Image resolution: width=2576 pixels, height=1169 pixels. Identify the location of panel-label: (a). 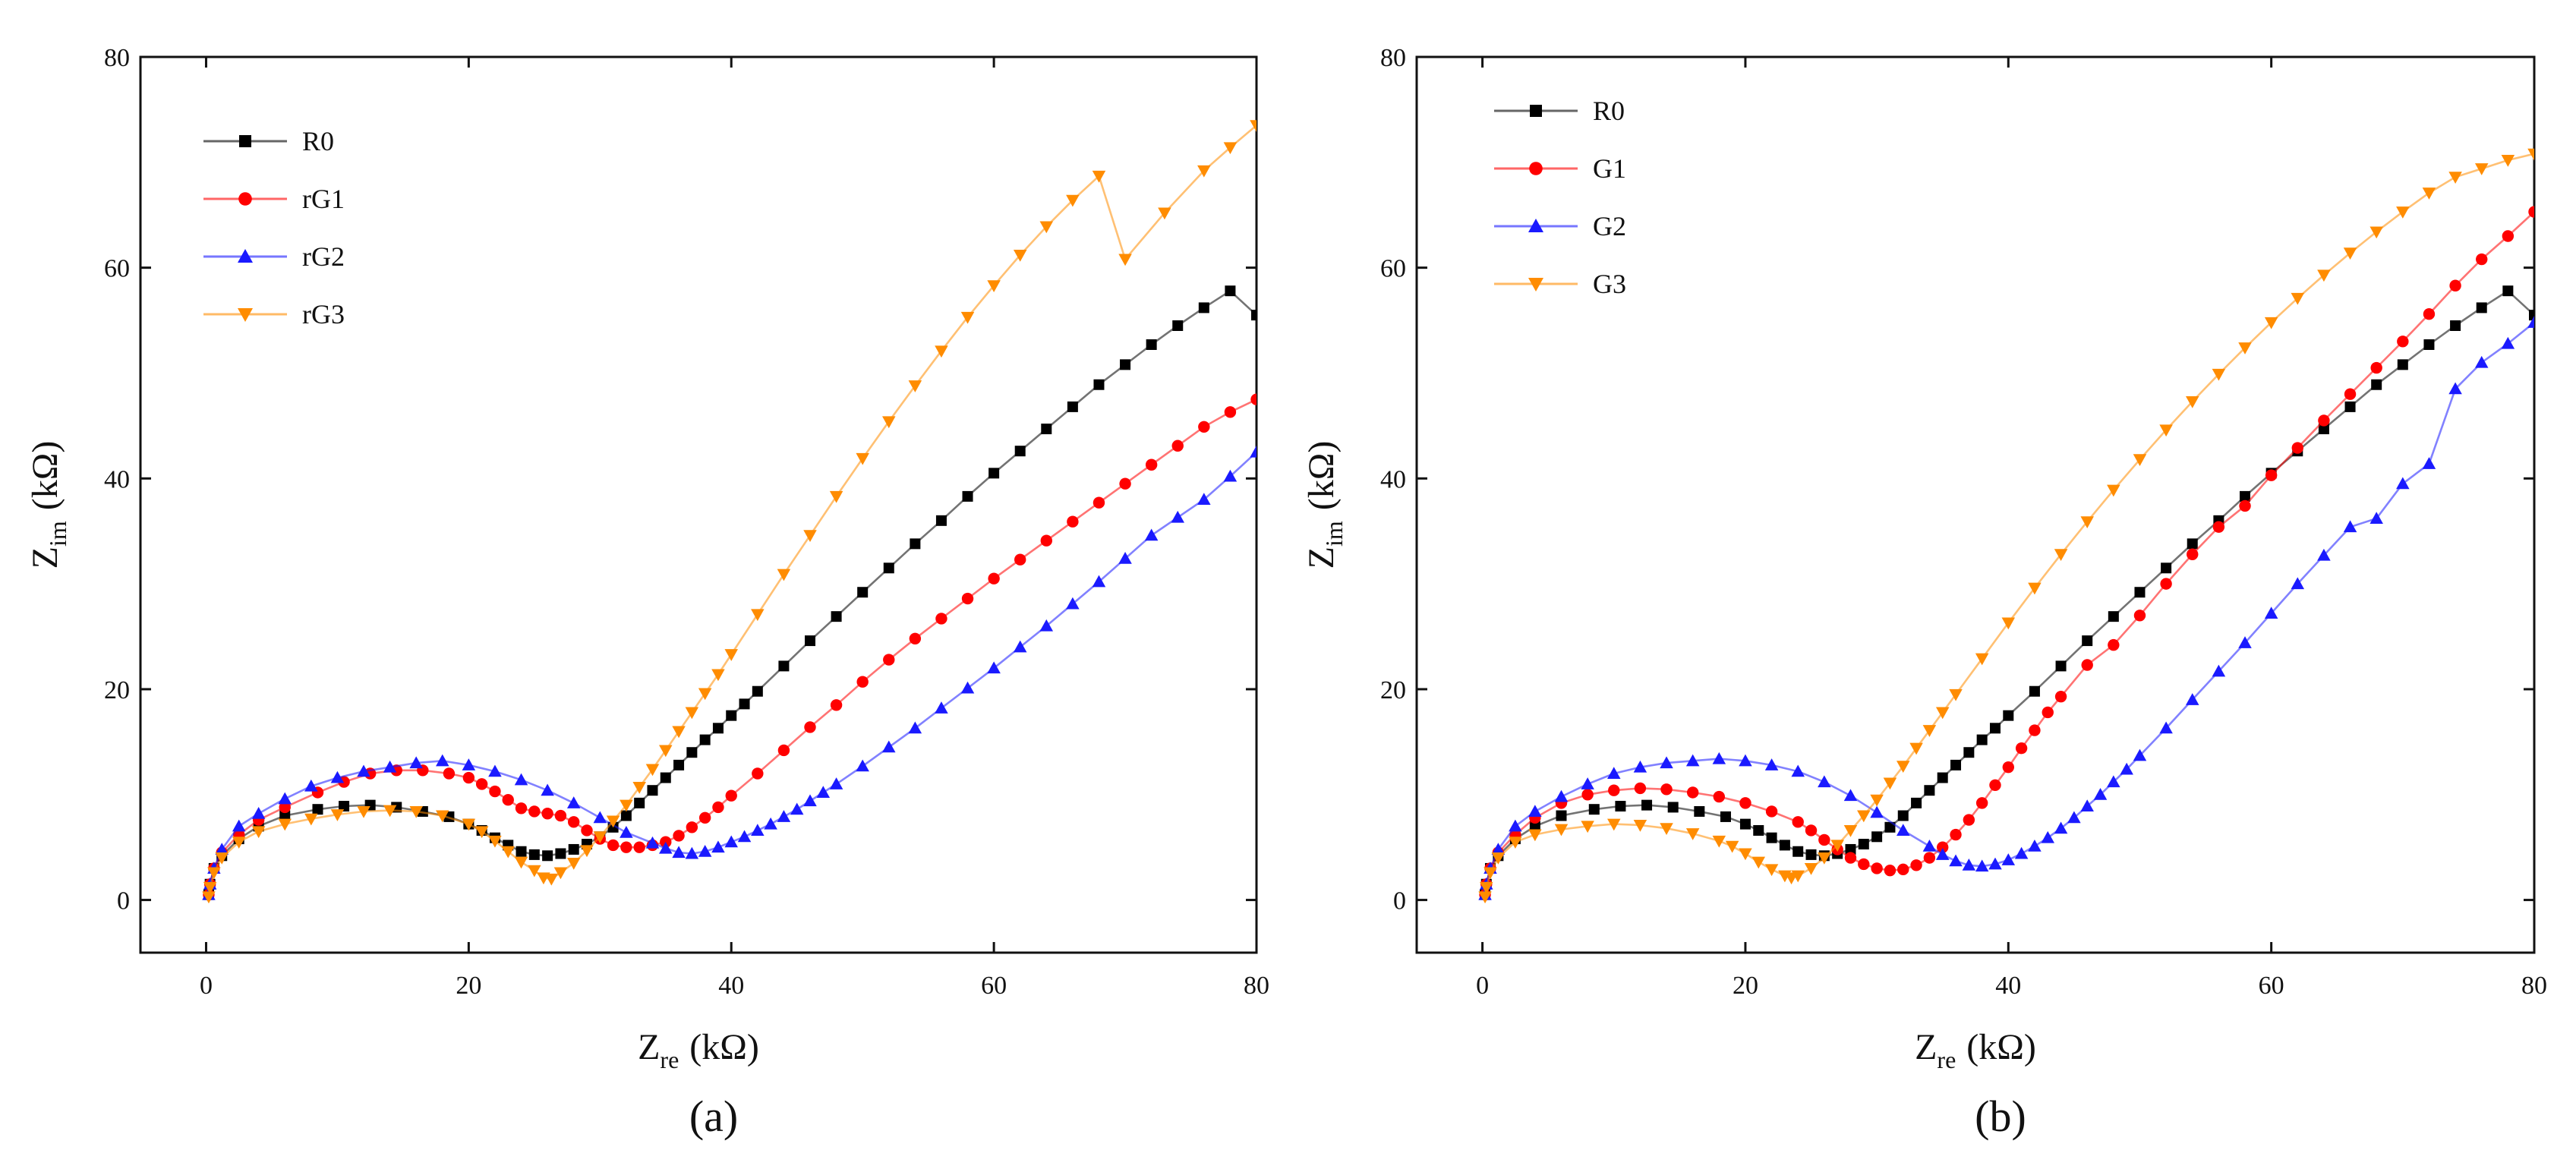
(713, 1116).